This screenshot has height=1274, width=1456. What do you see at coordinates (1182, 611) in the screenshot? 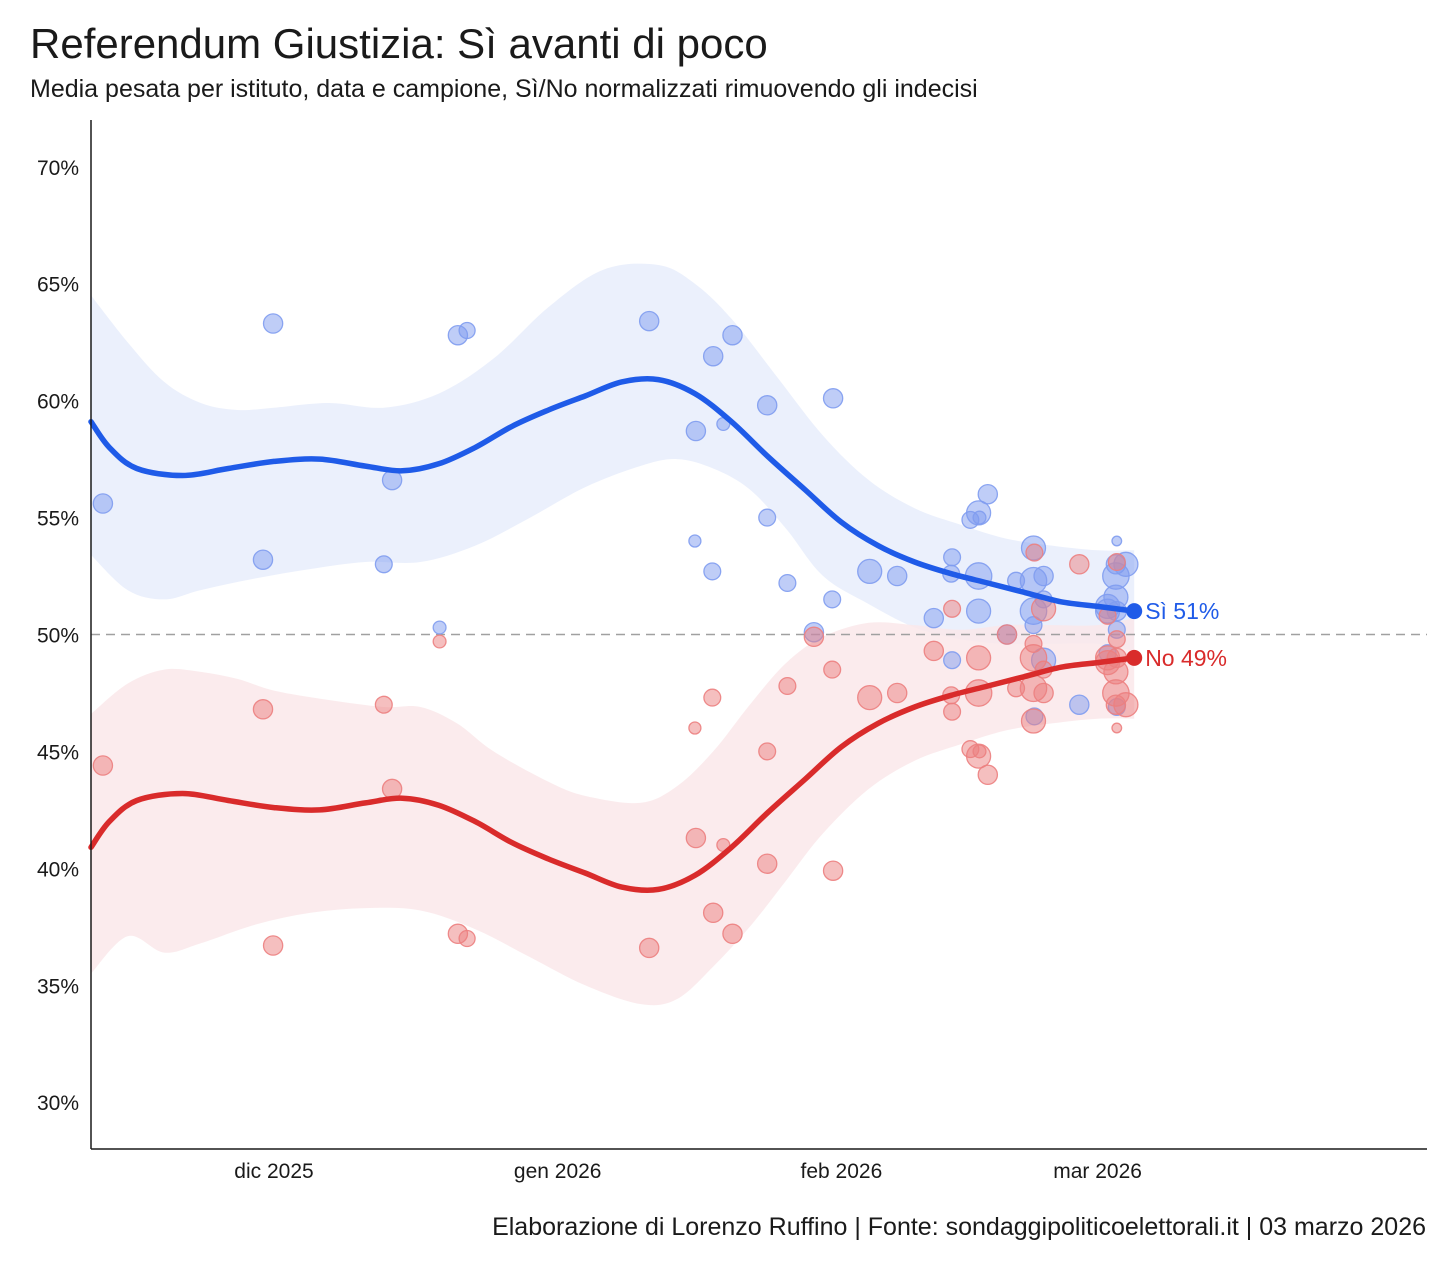
I see `end-label-si: Sì 51%` at bounding box center [1182, 611].